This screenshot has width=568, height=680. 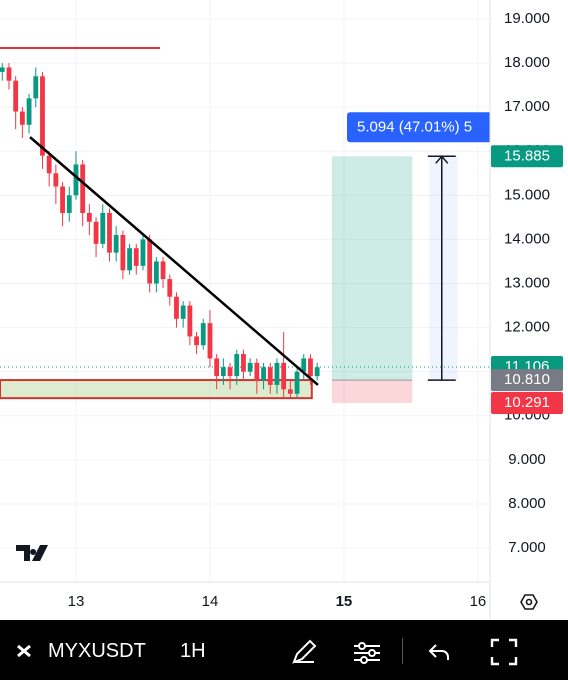 I want to click on tradingview-logo, so click(x=32, y=553).